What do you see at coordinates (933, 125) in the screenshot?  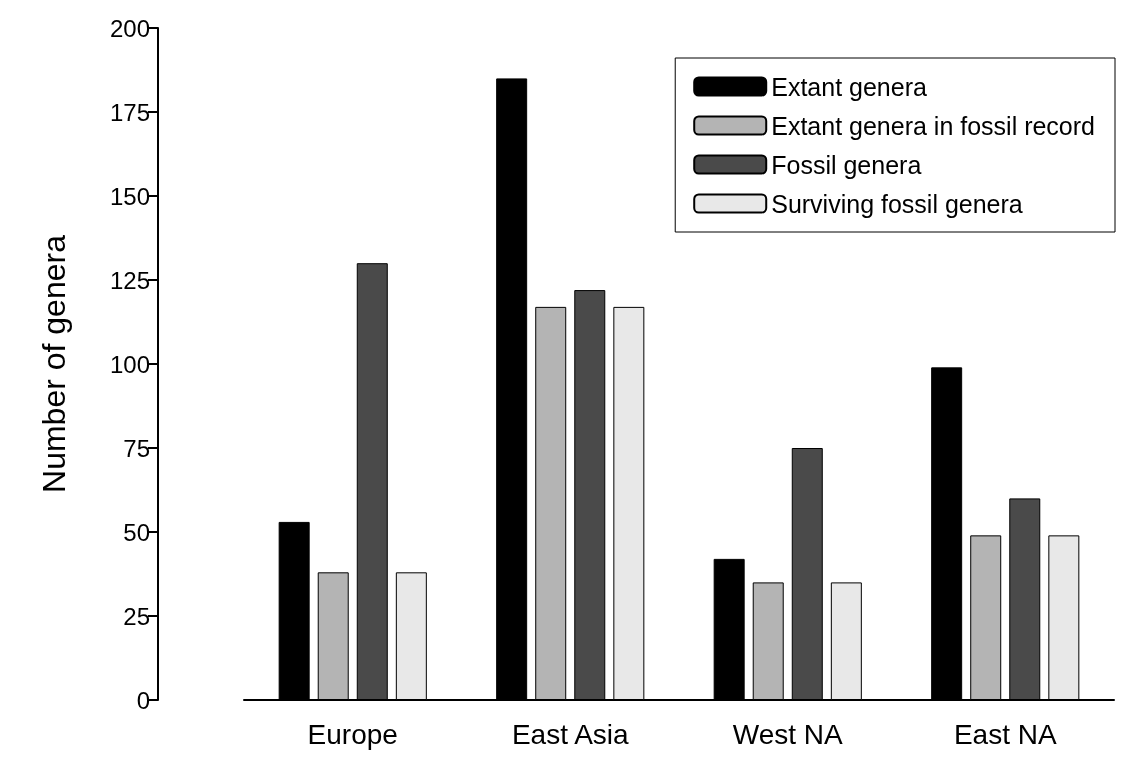 I see `legend-label: Extant genera in fossil record` at bounding box center [933, 125].